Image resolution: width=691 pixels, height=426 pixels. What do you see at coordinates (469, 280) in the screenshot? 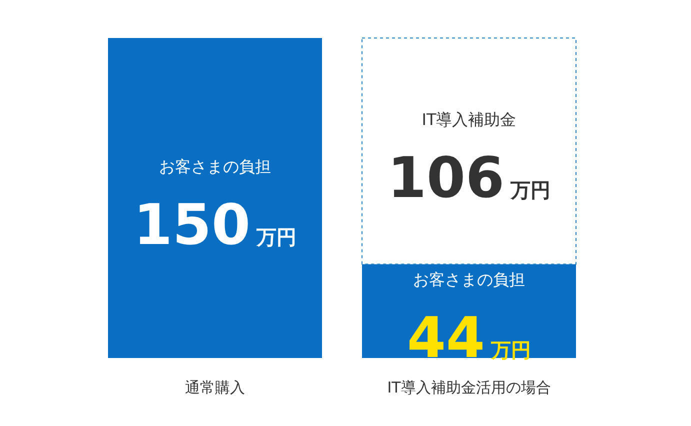
I see `series-label: お客さまの負担` at bounding box center [469, 280].